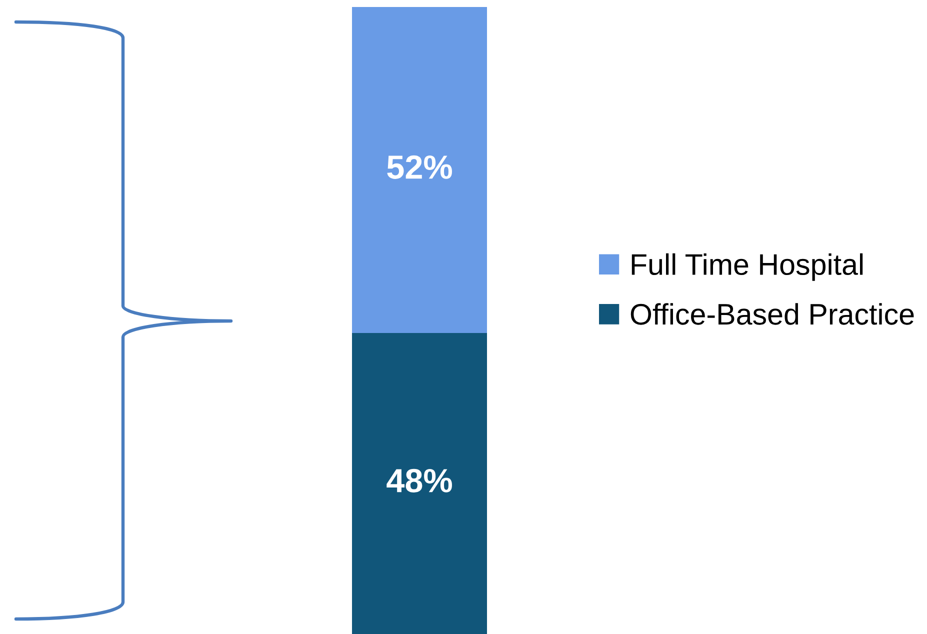 This screenshot has width=927, height=634. Describe the element at coordinates (419, 480) in the screenshot. I see `data-label: 48%` at that location.